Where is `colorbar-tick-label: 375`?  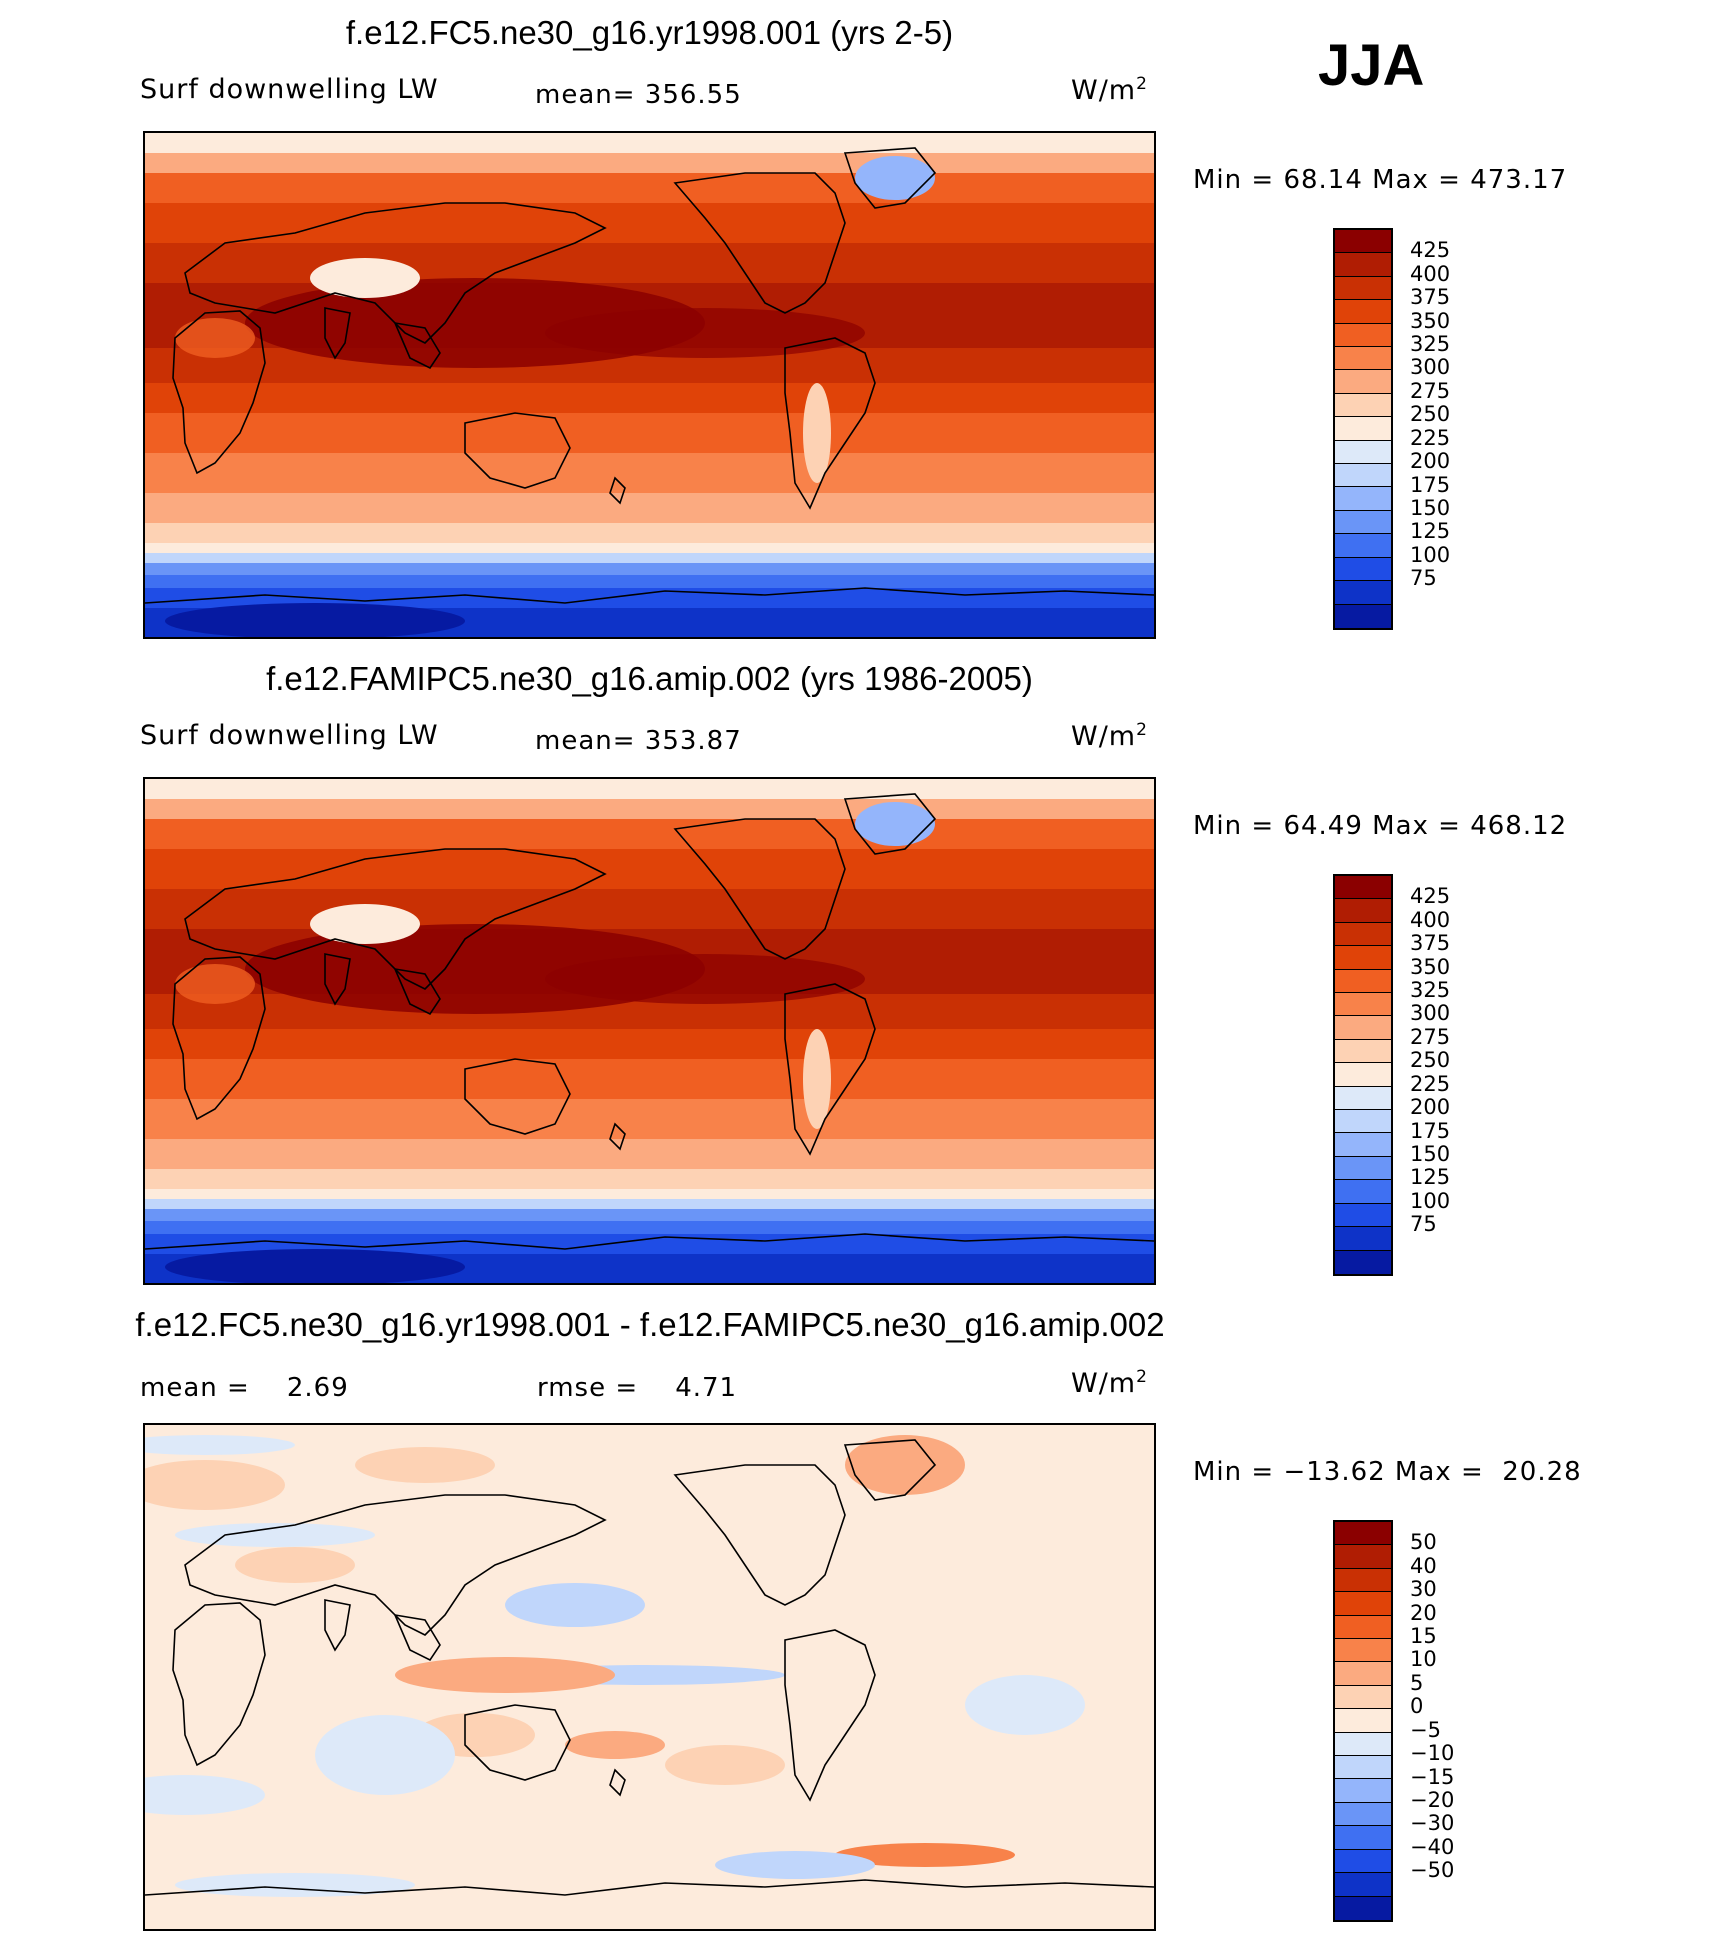
colorbar-tick-label: 375 is located at coordinates (1430, 943).